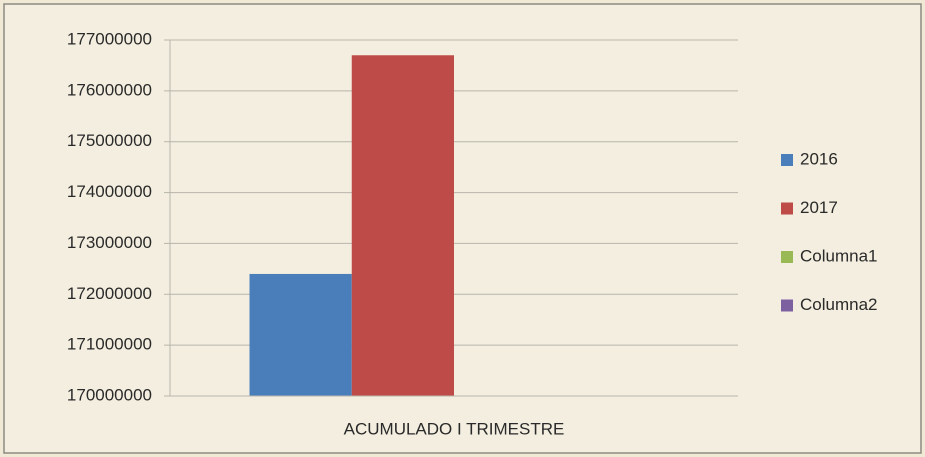 The image size is (925, 457). I want to click on x-tick-label: ACUMULADO I TRIMESTRE, so click(454, 428).